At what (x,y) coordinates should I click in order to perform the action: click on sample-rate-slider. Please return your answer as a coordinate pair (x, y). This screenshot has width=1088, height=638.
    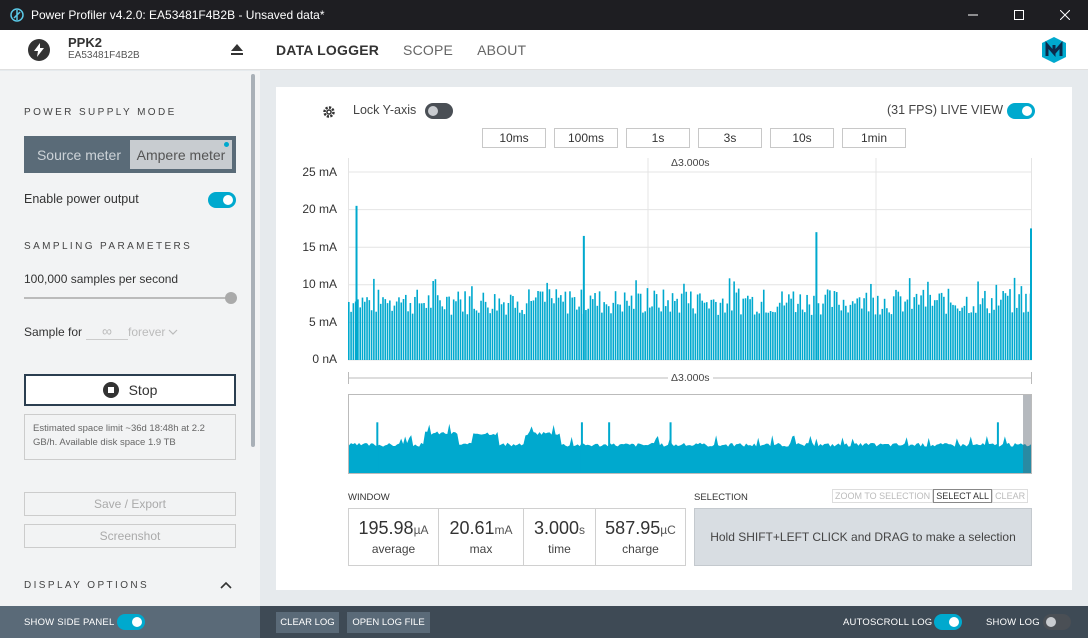
    Looking at the image, I should click on (128, 298).